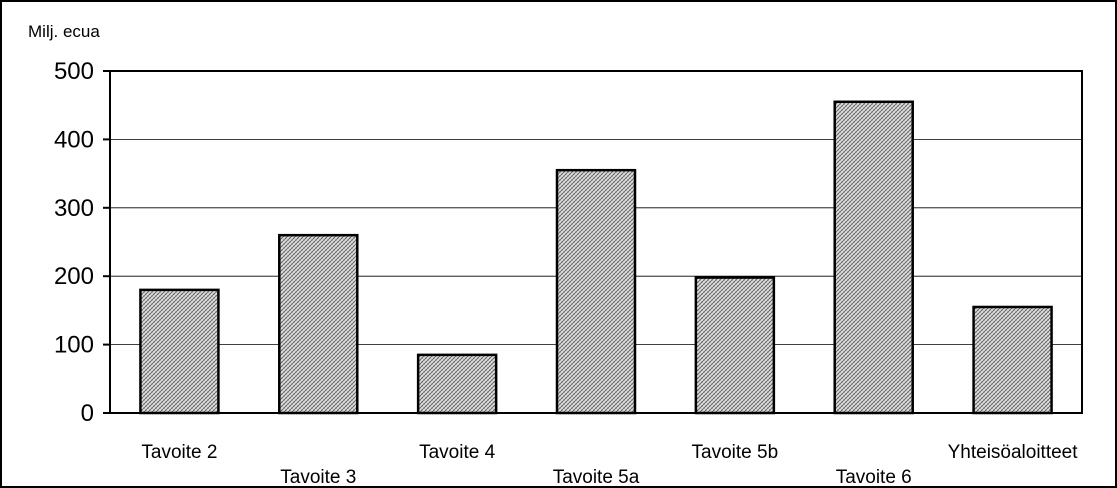  What do you see at coordinates (74, 71) in the screenshot?
I see `y-tick-label: 500` at bounding box center [74, 71].